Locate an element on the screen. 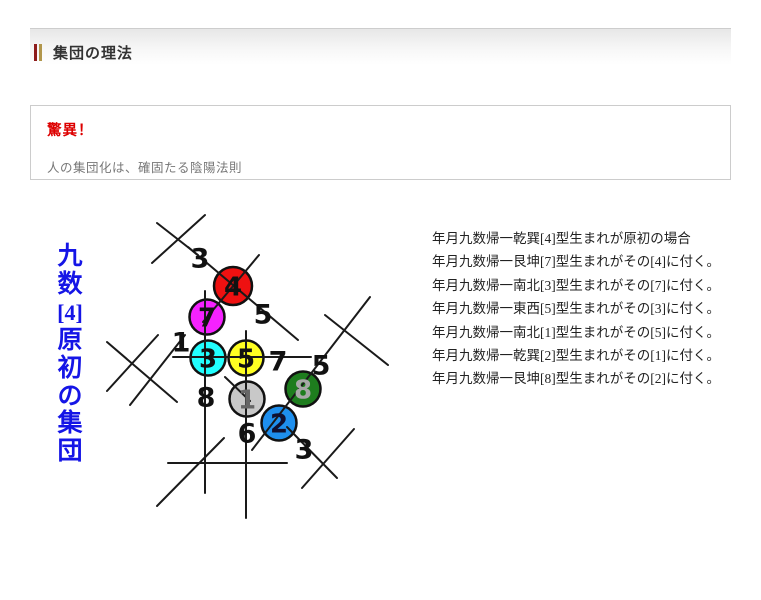  circle-number-8: 8 is located at coordinates (303, 390).